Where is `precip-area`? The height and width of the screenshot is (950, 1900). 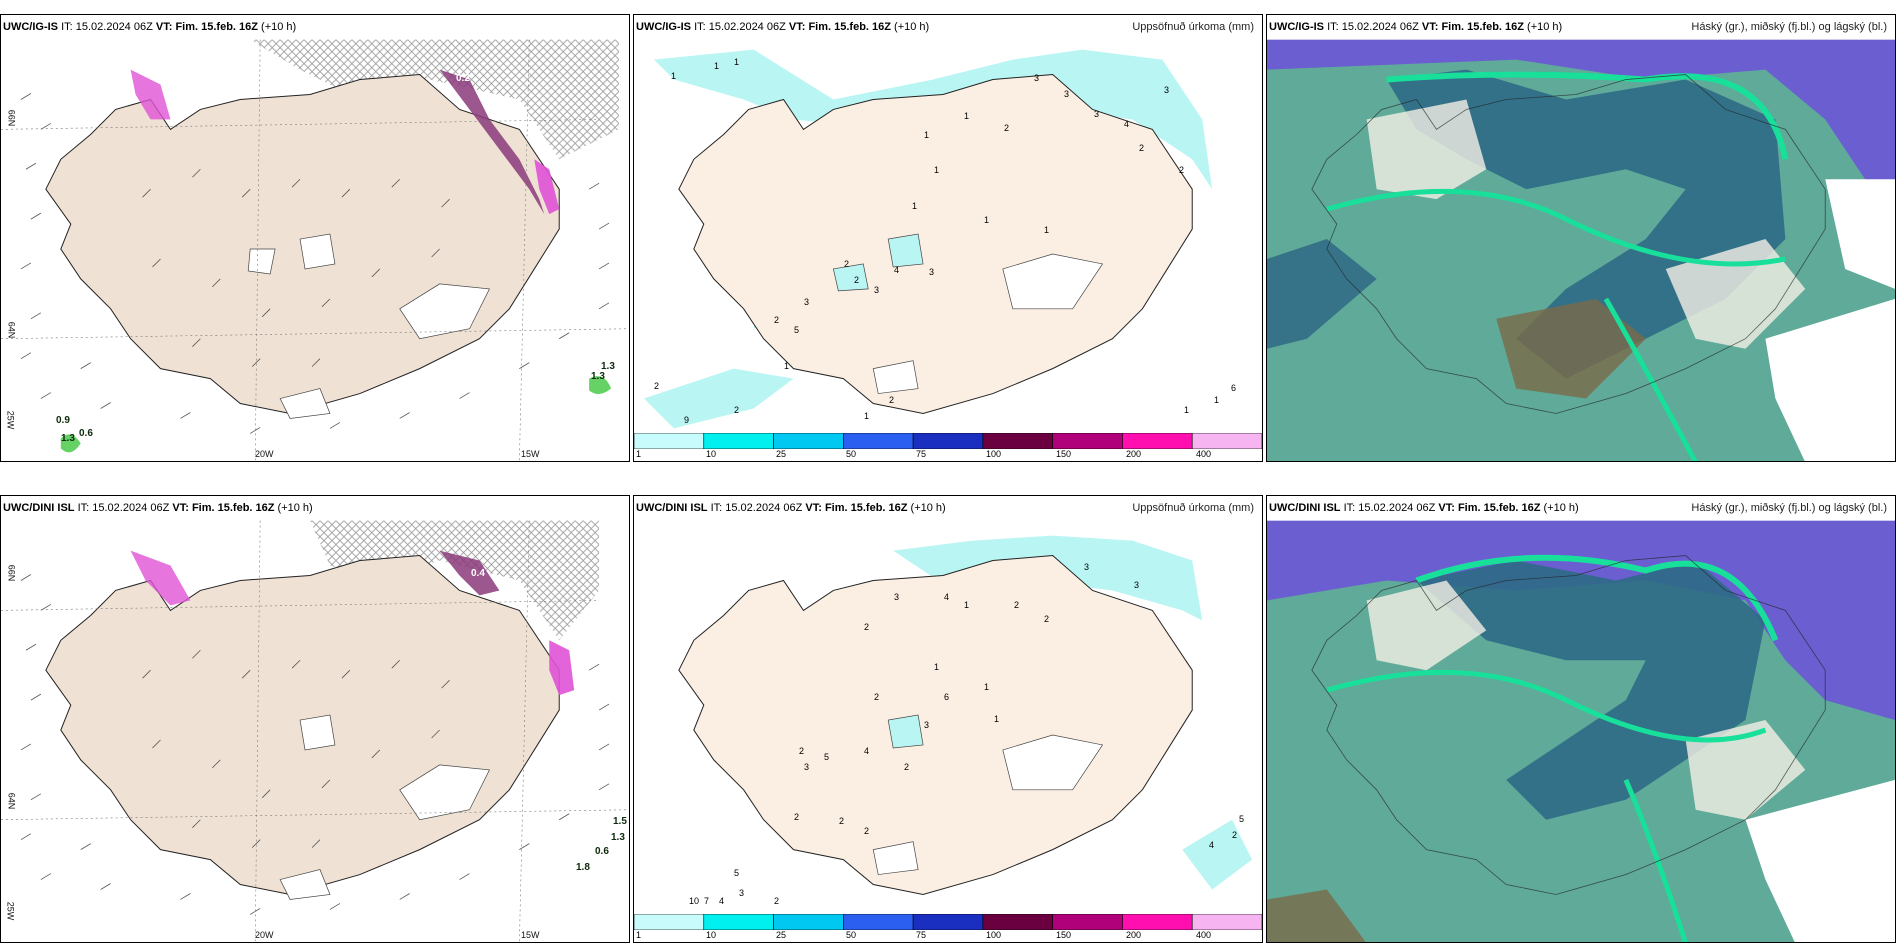 precip-area is located at coordinates (718, 398).